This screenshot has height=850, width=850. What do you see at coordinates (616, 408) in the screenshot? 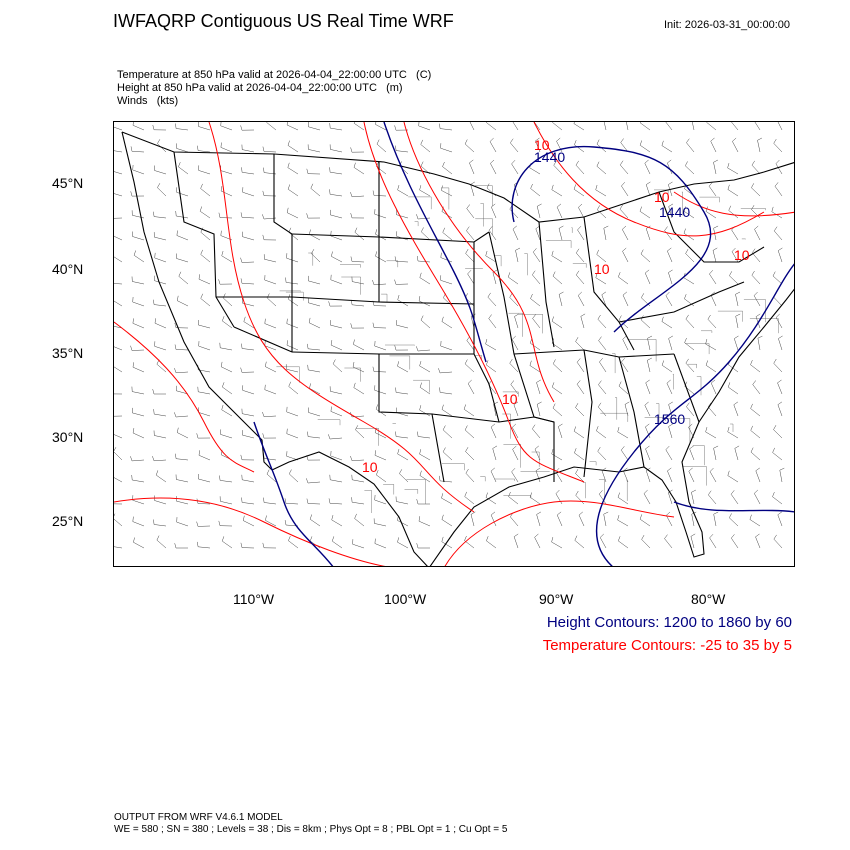
I see `county-line` at bounding box center [616, 408].